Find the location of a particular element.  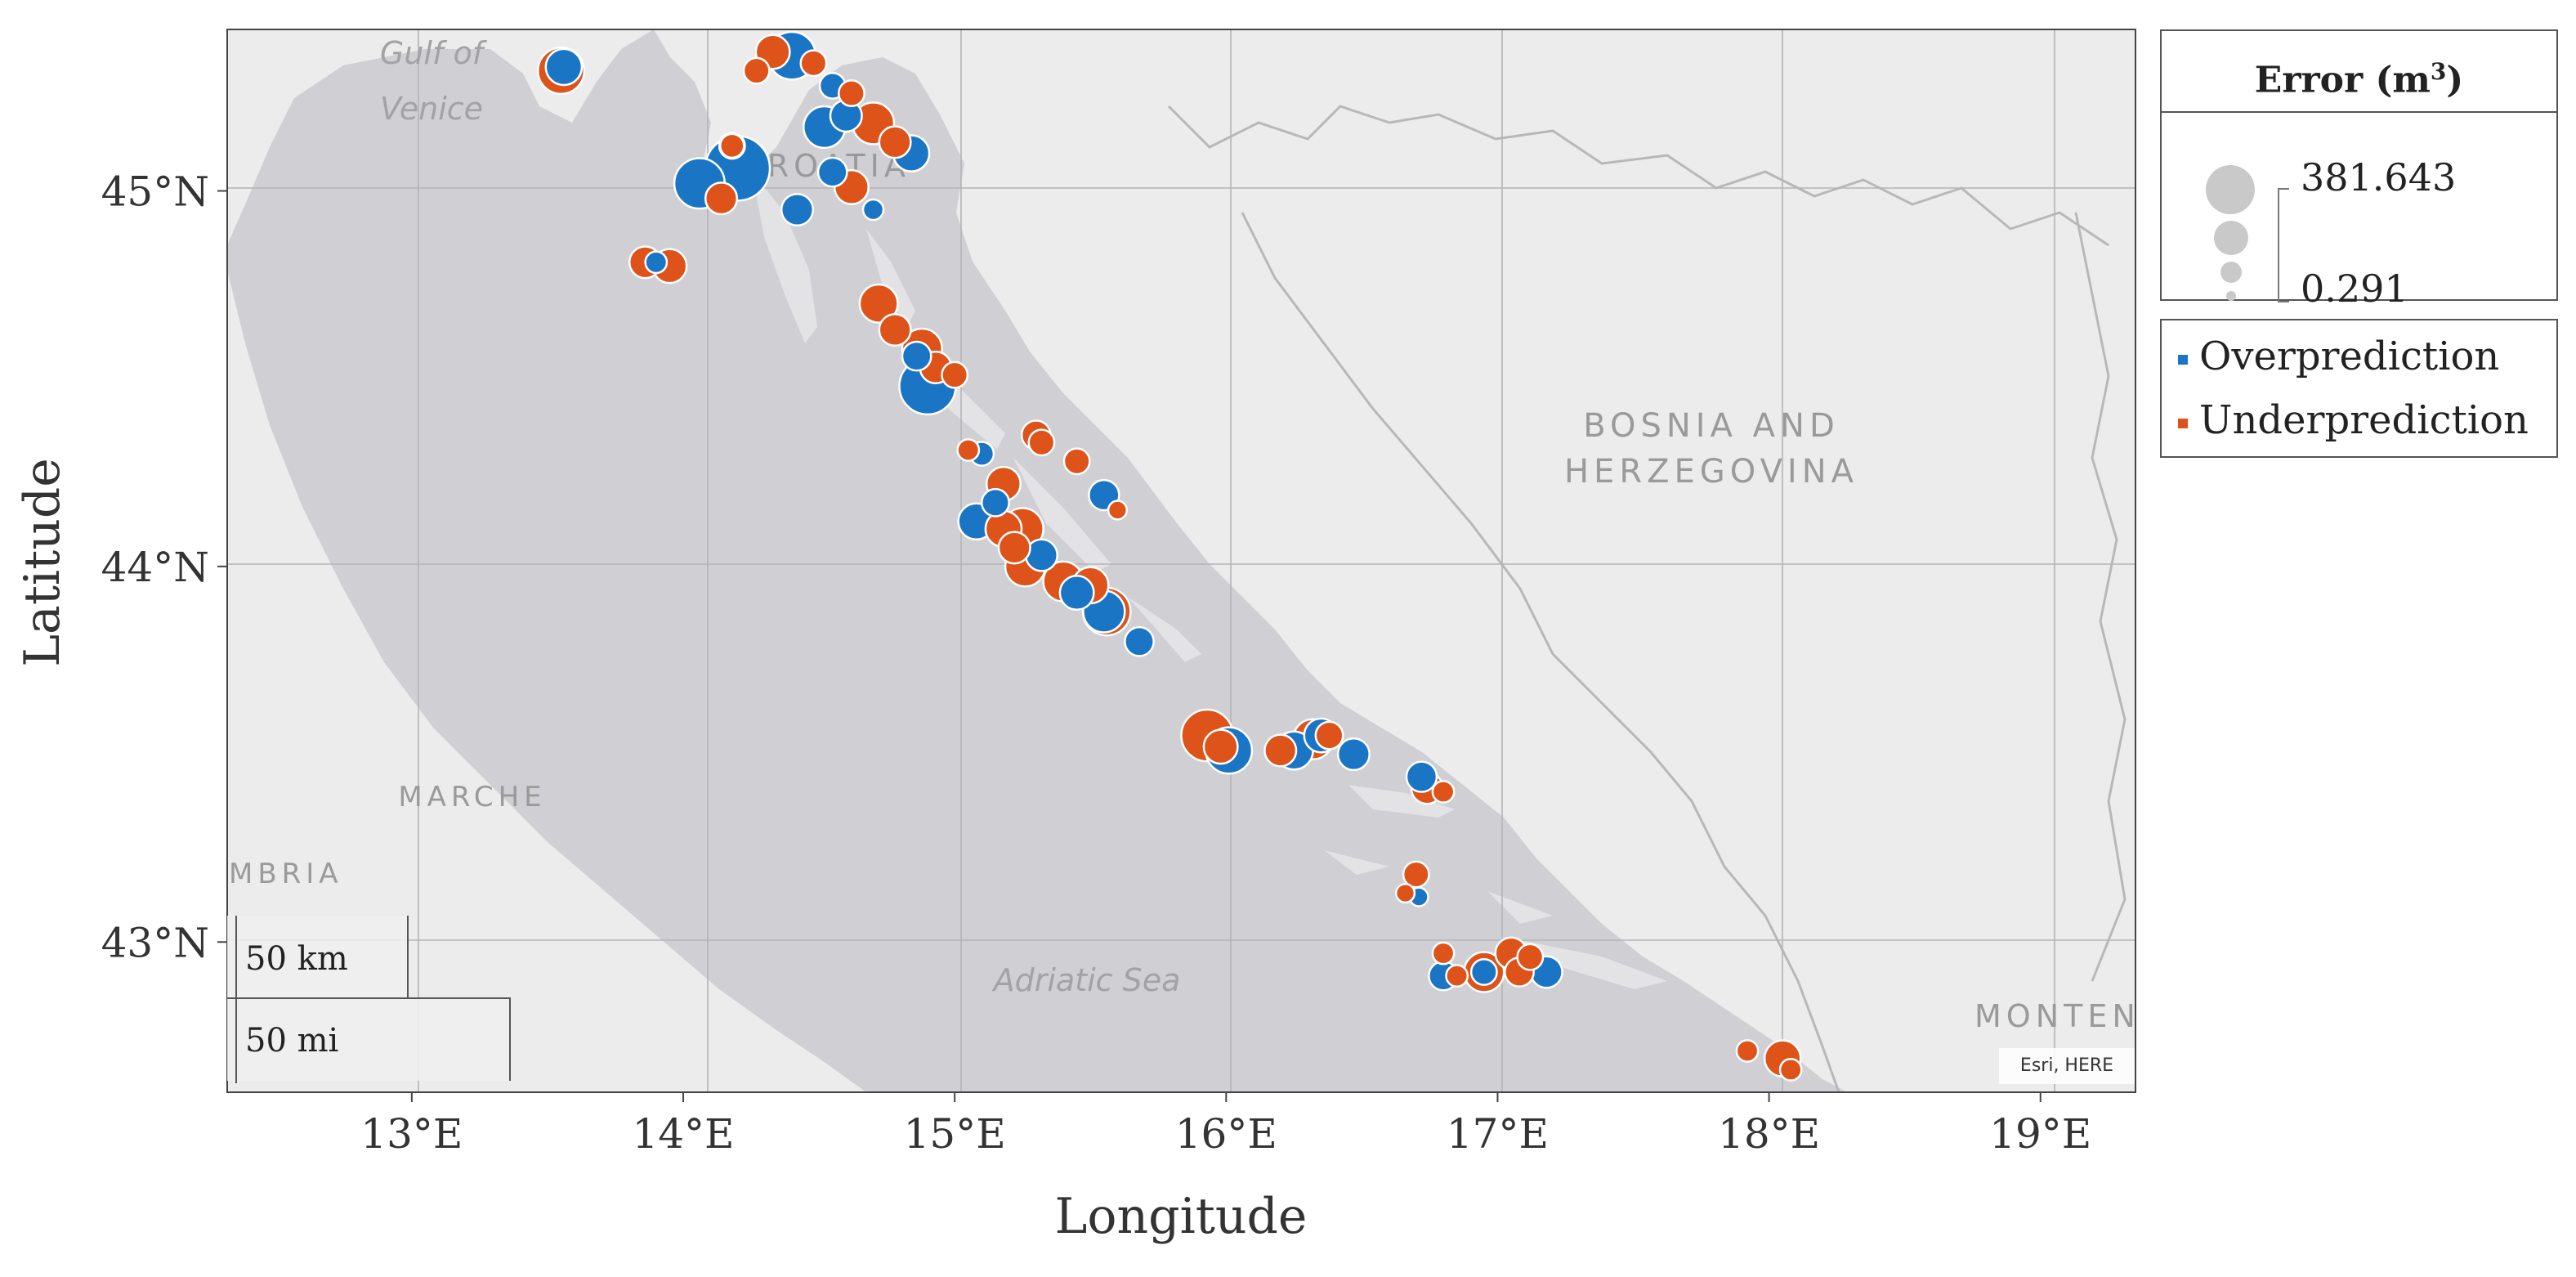

x-tick-label: 13°E is located at coordinates (411, 1134).